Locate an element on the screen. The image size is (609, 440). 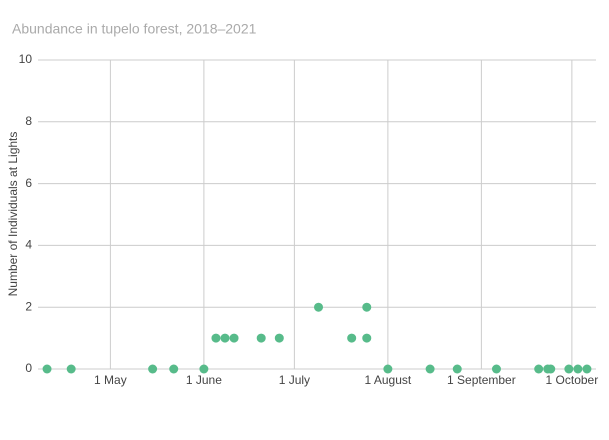
y-tick-label: 0 is located at coordinates (28, 368).